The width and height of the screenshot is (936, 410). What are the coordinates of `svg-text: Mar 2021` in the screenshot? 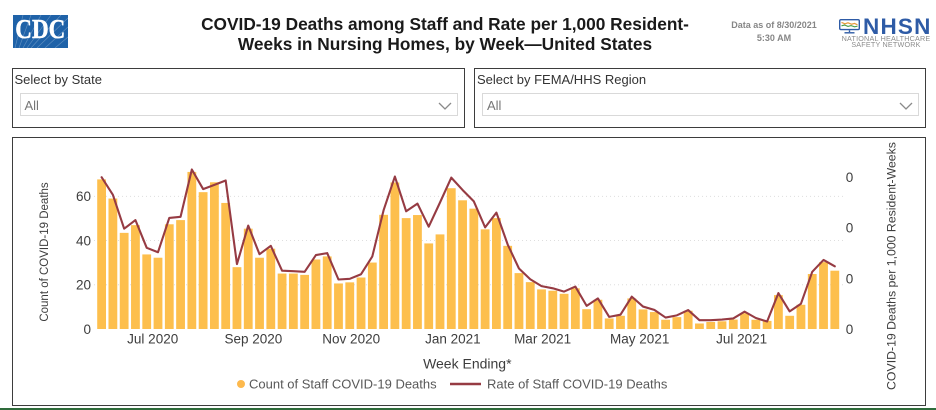 It's located at (542, 339).